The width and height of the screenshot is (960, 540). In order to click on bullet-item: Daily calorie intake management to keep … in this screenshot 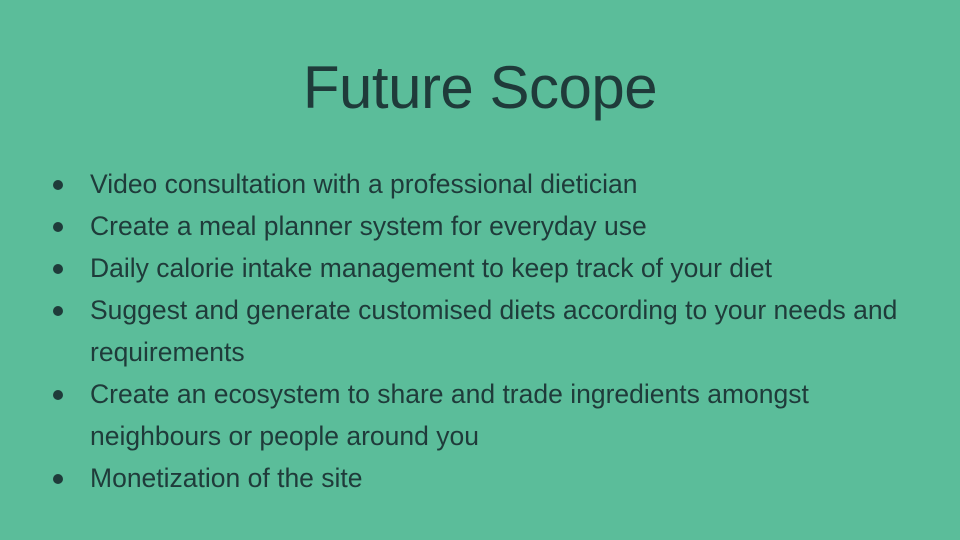, I will do `click(490, 268)`.